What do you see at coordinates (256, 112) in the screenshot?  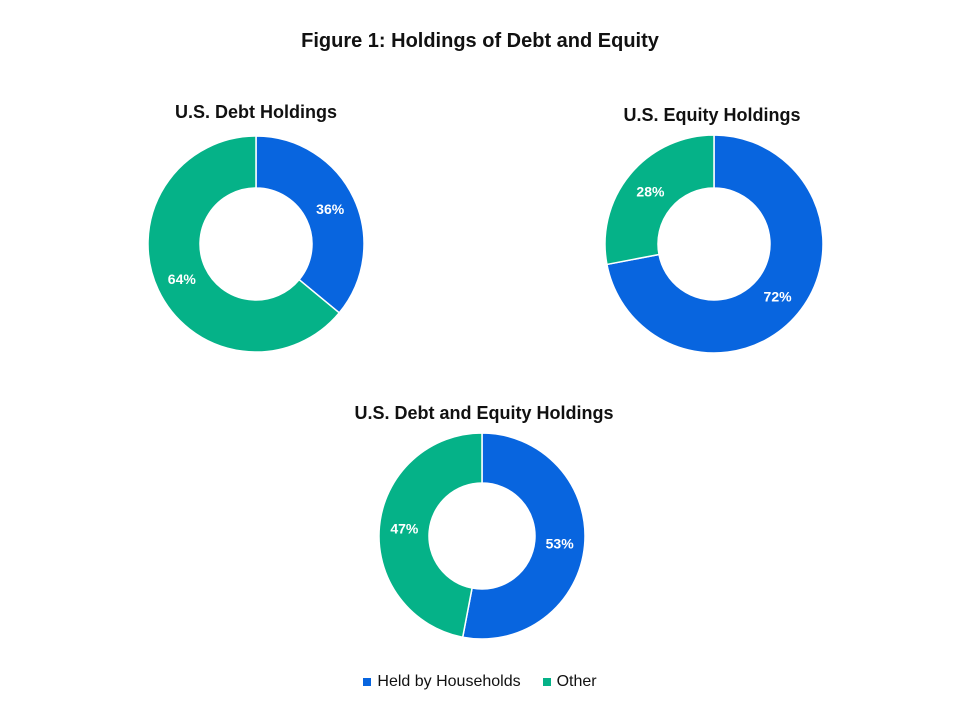 I see `debt-chart-title: U.S. Debt Holdings` at bounding box center [256, 112].